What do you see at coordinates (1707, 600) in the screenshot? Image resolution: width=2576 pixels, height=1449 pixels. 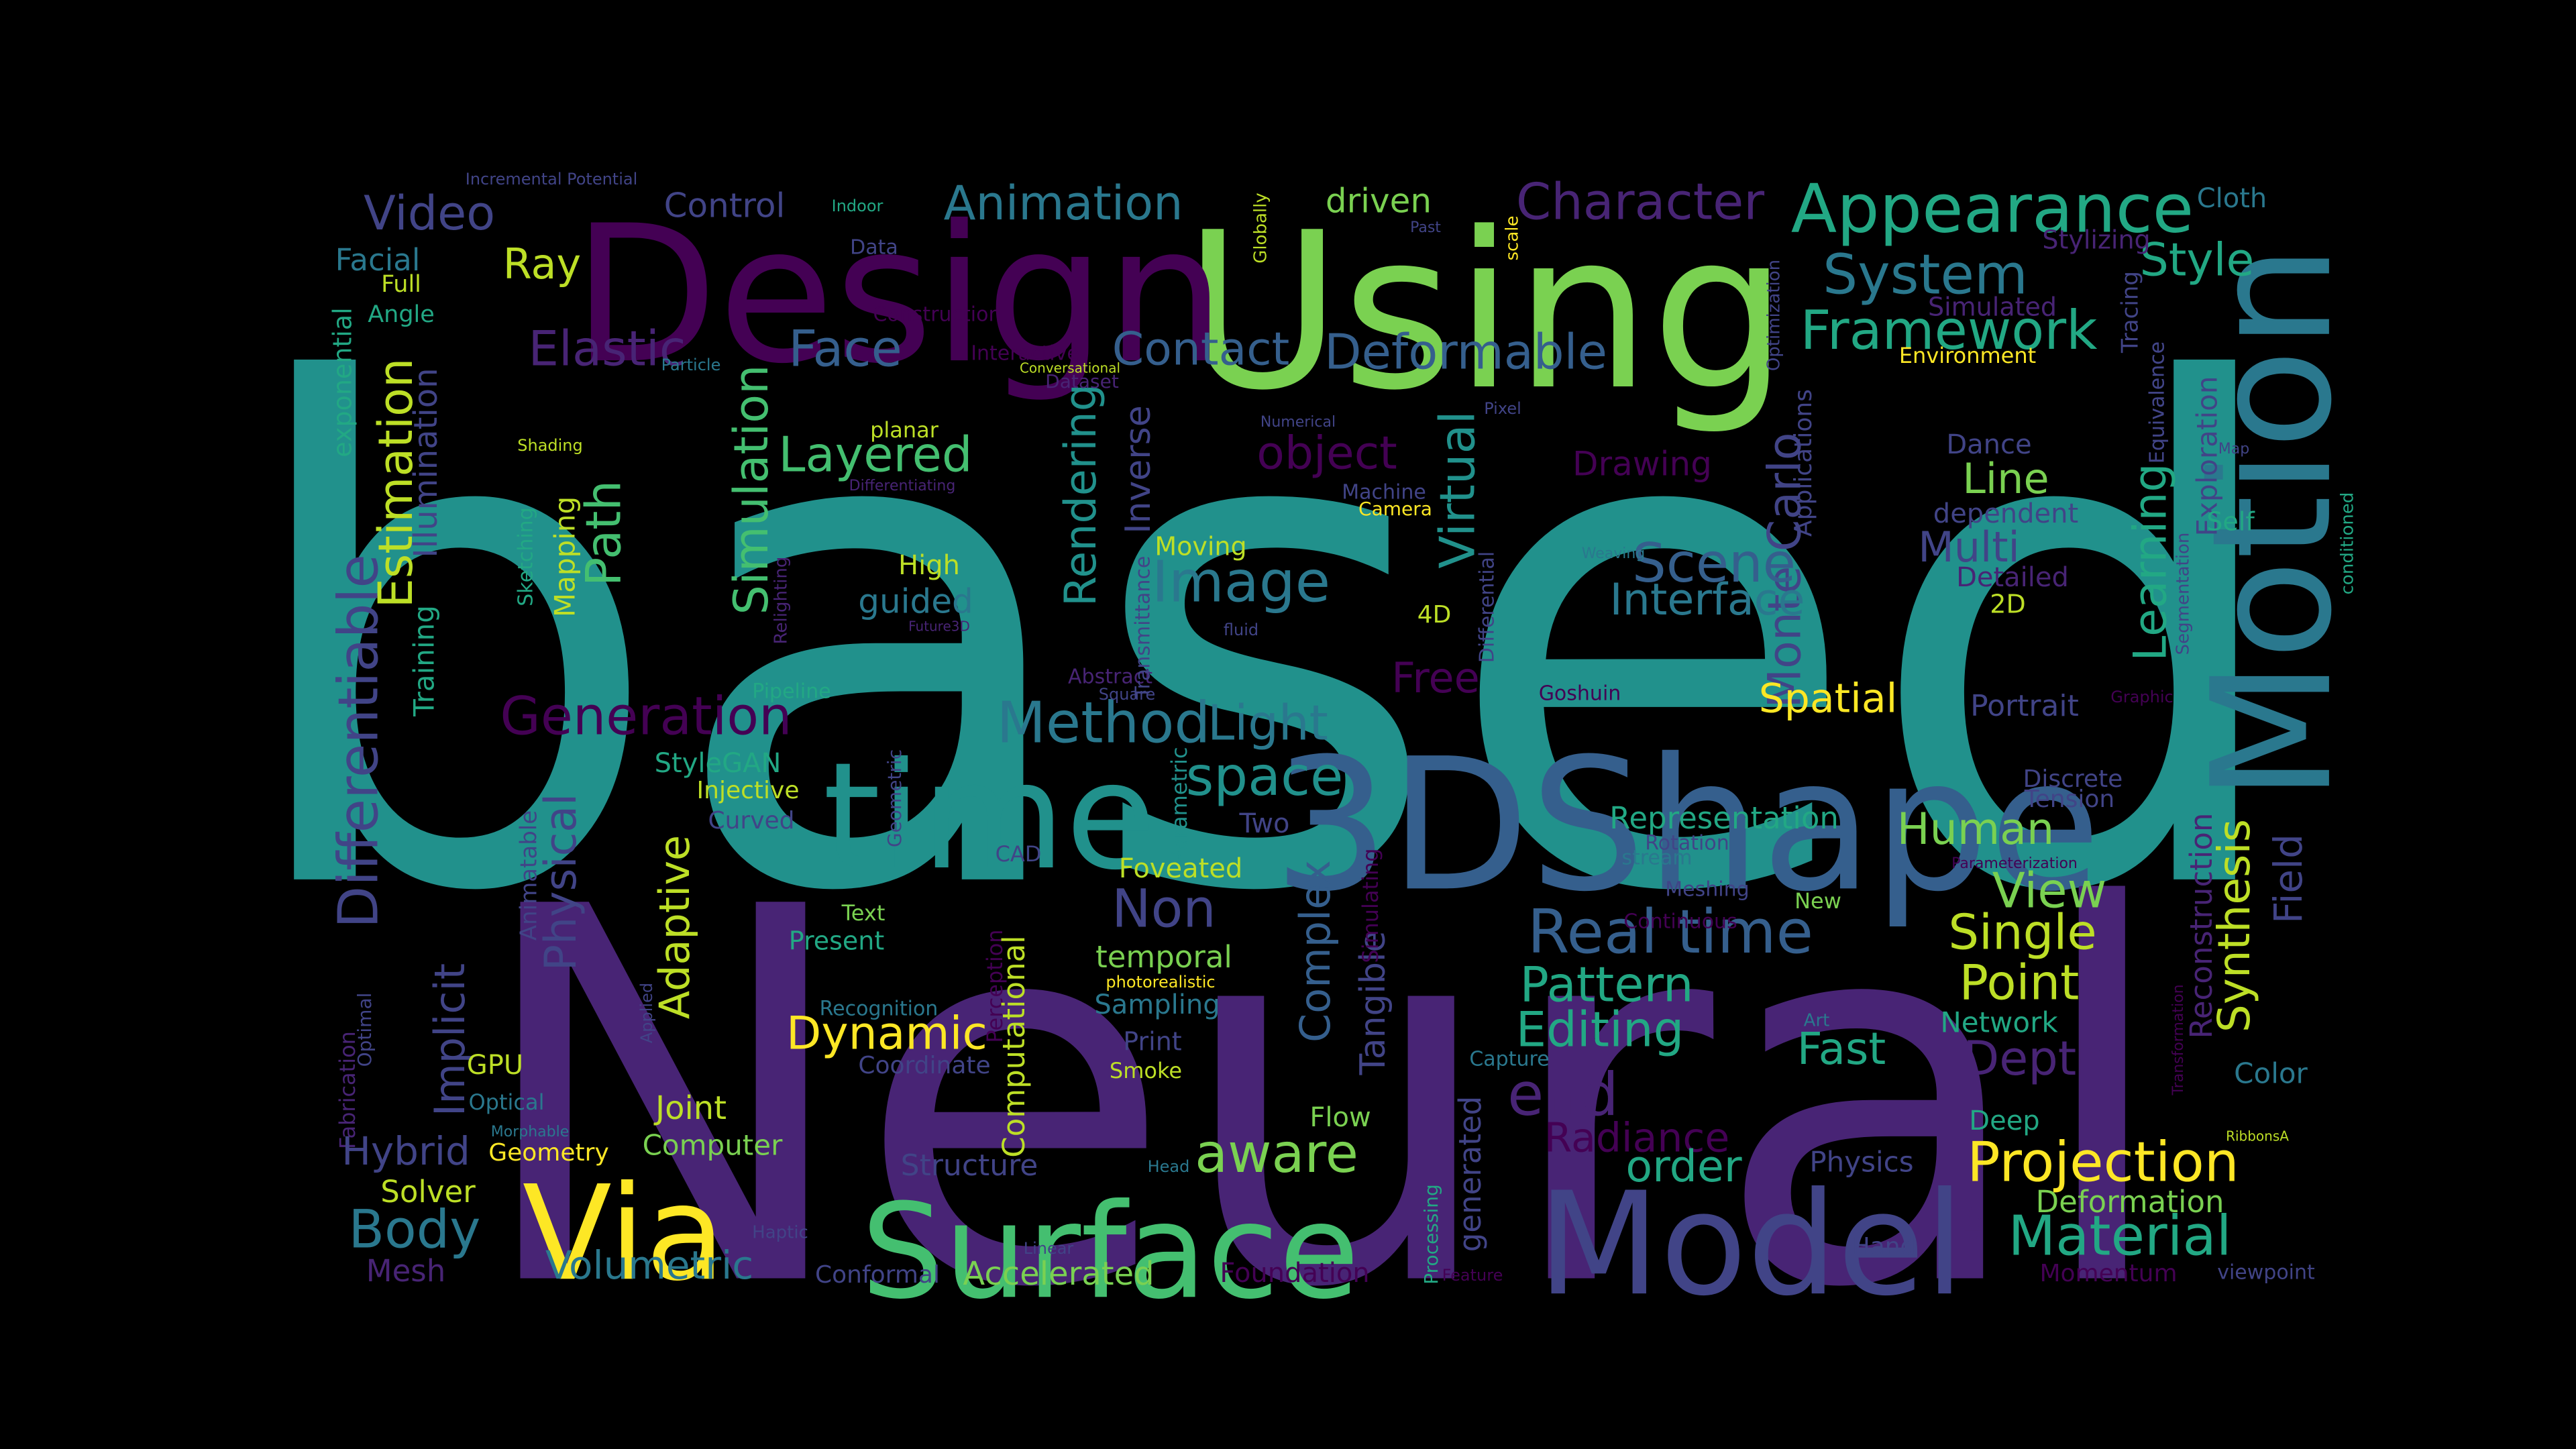 I see `word-interface: Interface` at bounding box center [1707, 600].